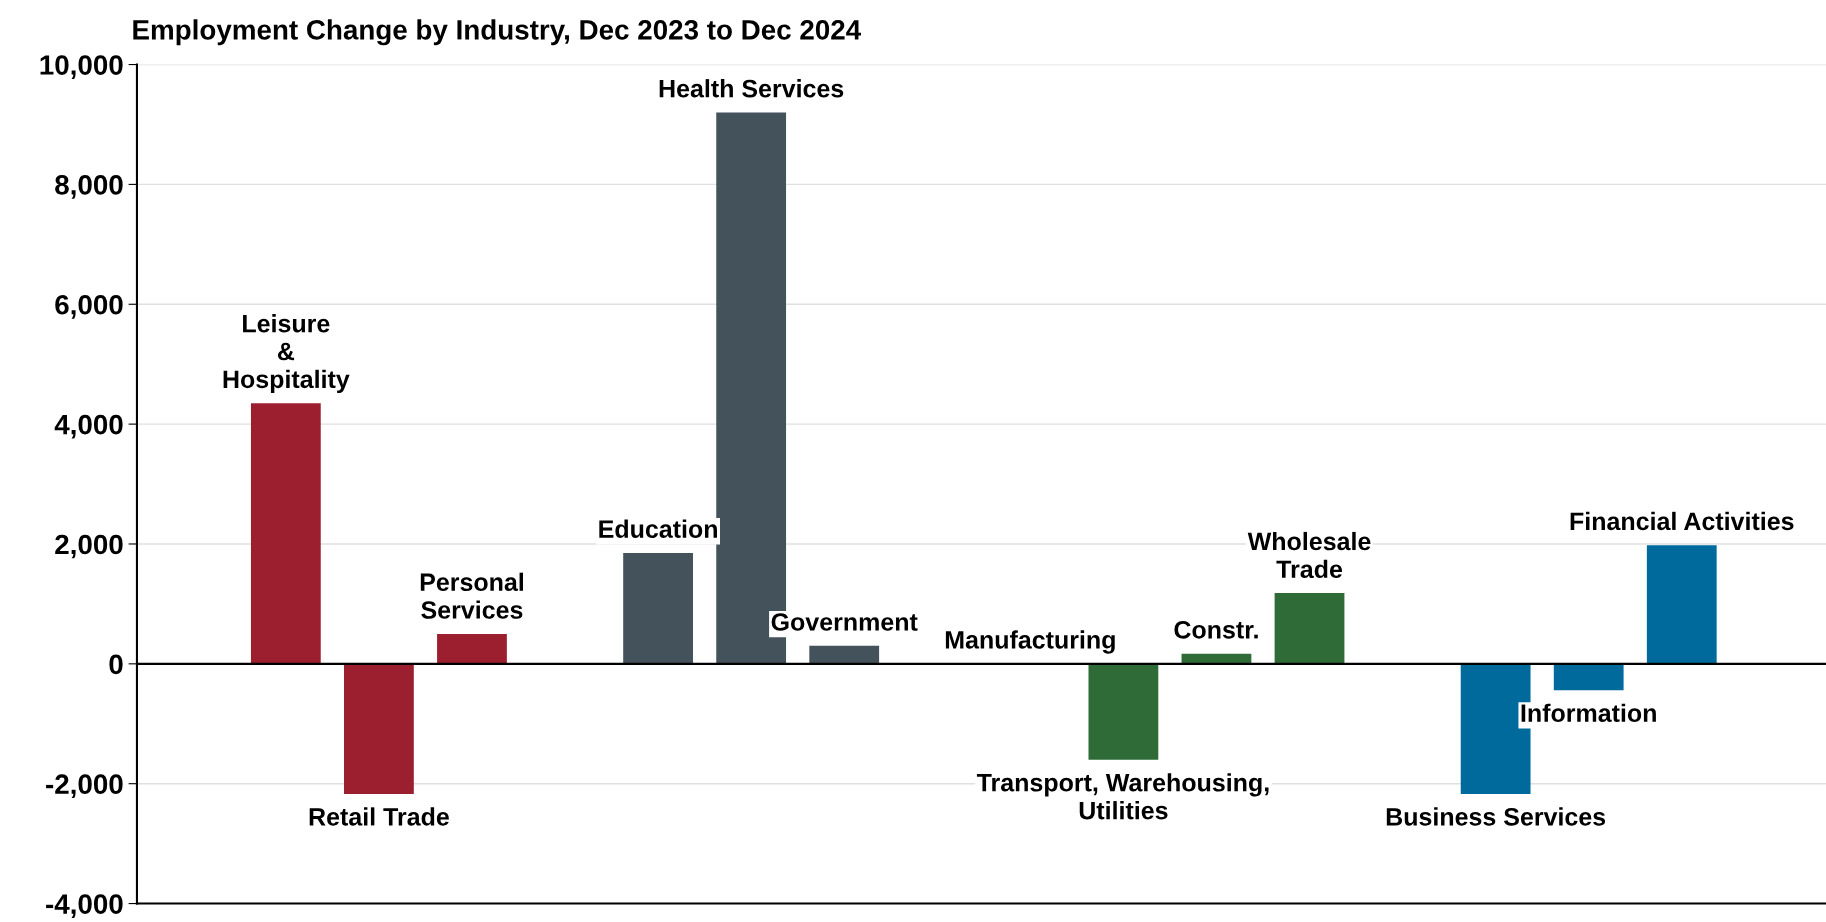 This screenshot has height=922, width=1826. I want to click on x-tick-label: Personal Services, so click(471, 595).